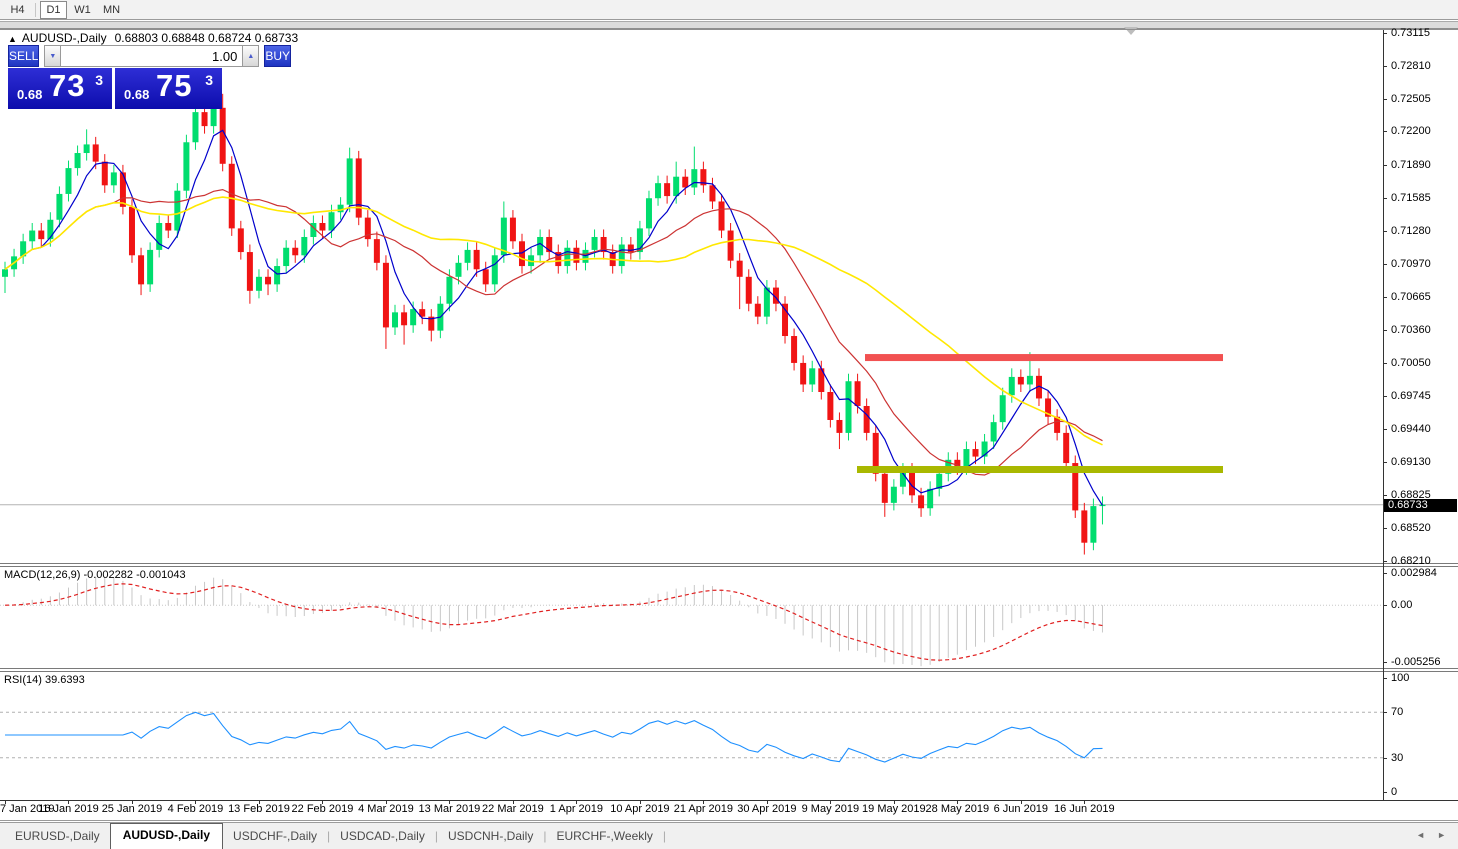 The height and width of the screenshot is (849, 1458). I want to click on timeframe-toolbar: H4 D1 W1 MN, so click(729, 10).